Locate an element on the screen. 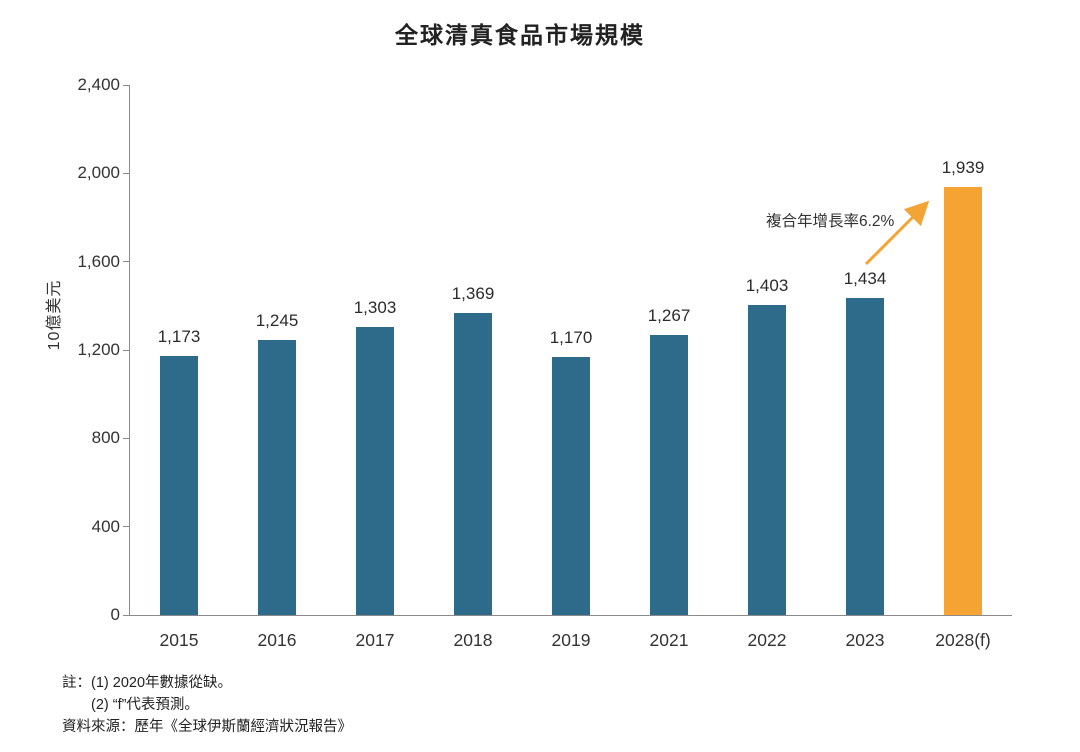 This screenshot has height=752, width=1080. bar-value-2016: 1,245 is located at coordinates (277, 321).